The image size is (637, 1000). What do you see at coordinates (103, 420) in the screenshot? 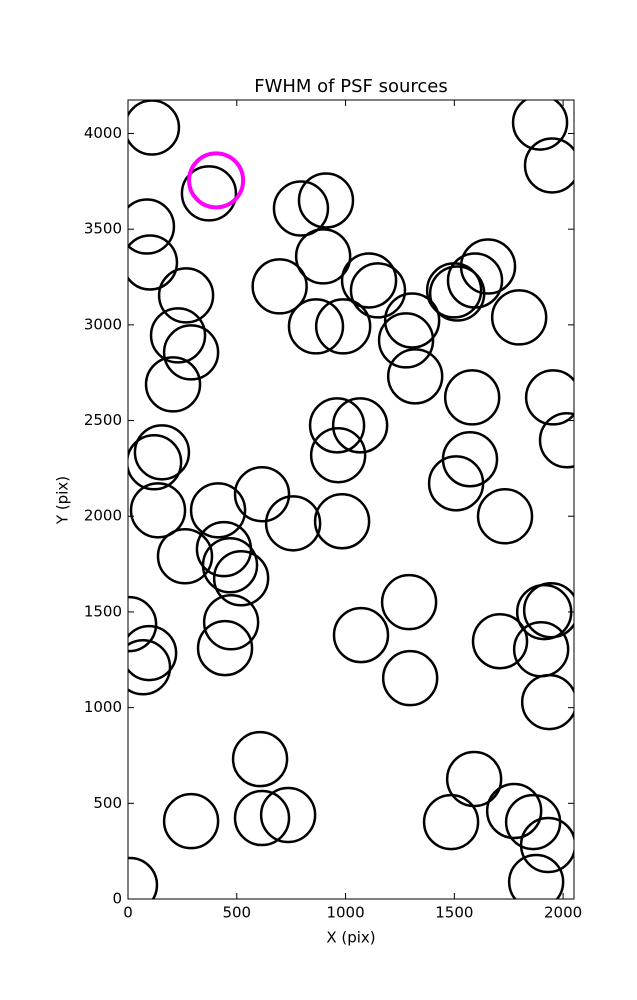
I see `y-tick-label: 2500` at bounding box center [103, 420].